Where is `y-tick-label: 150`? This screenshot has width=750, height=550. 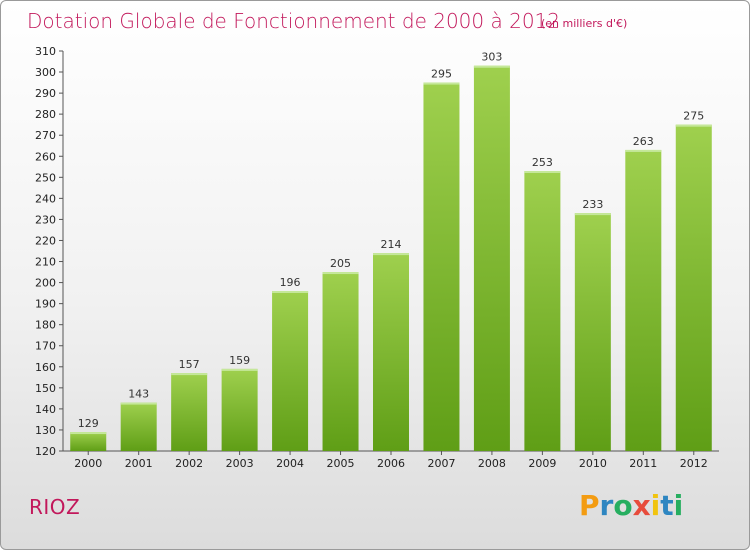
y-tick-label: 150 is located at coordinates (45, 388).